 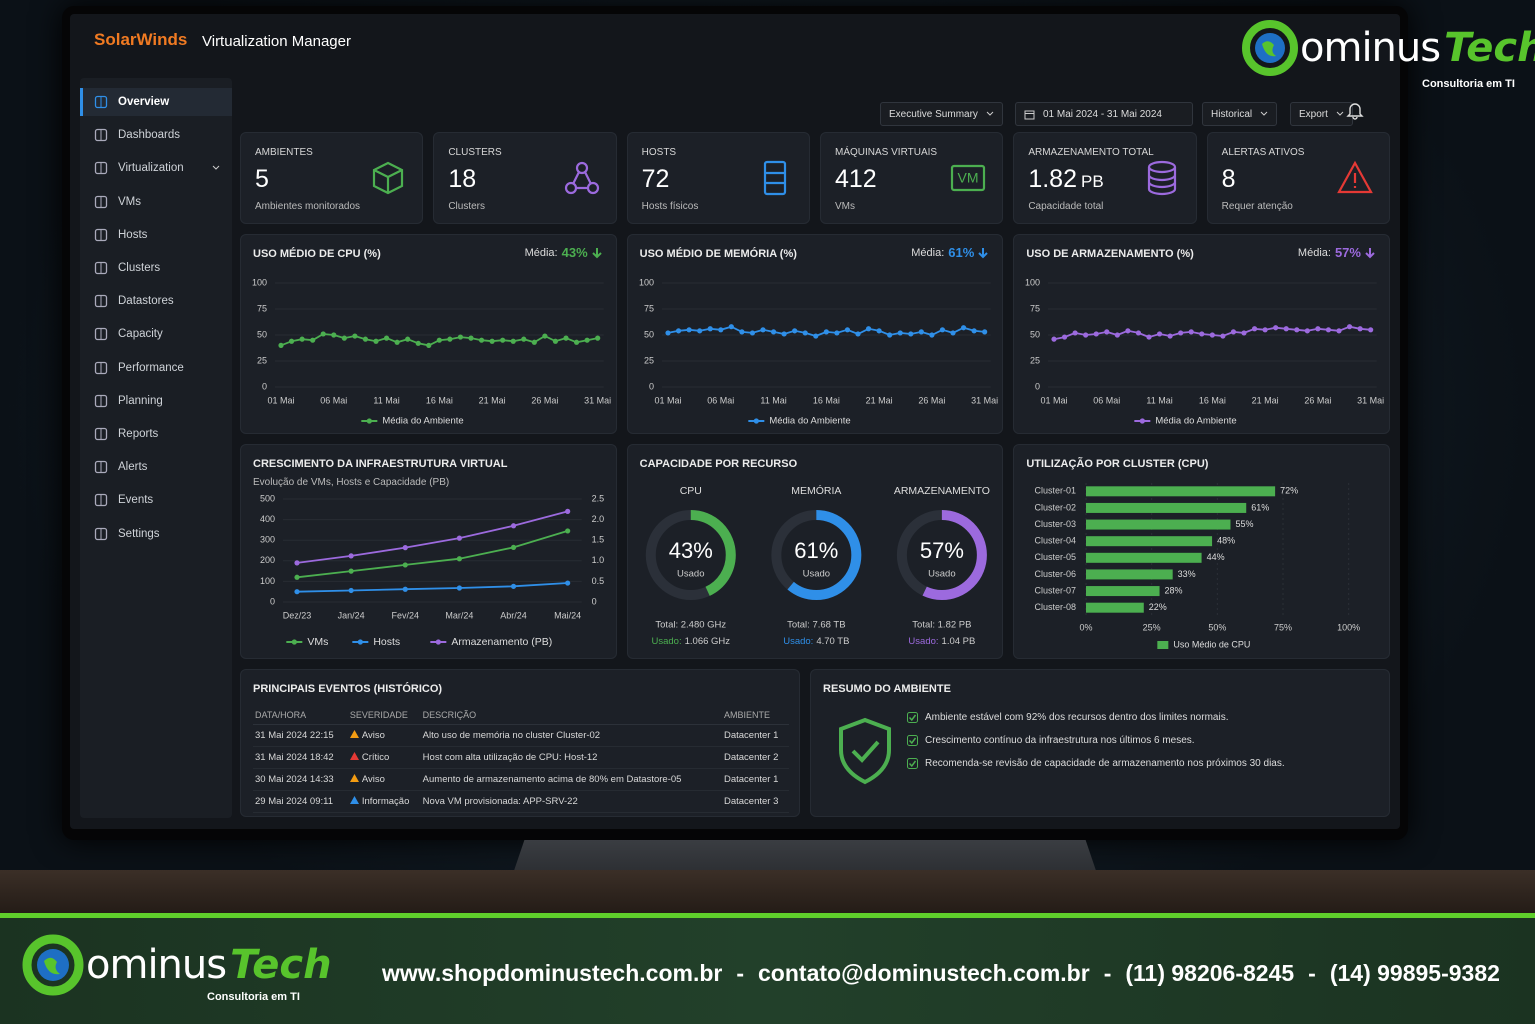 I want to click on mode-dropdown: Historical, so click(x=1240, y=114).